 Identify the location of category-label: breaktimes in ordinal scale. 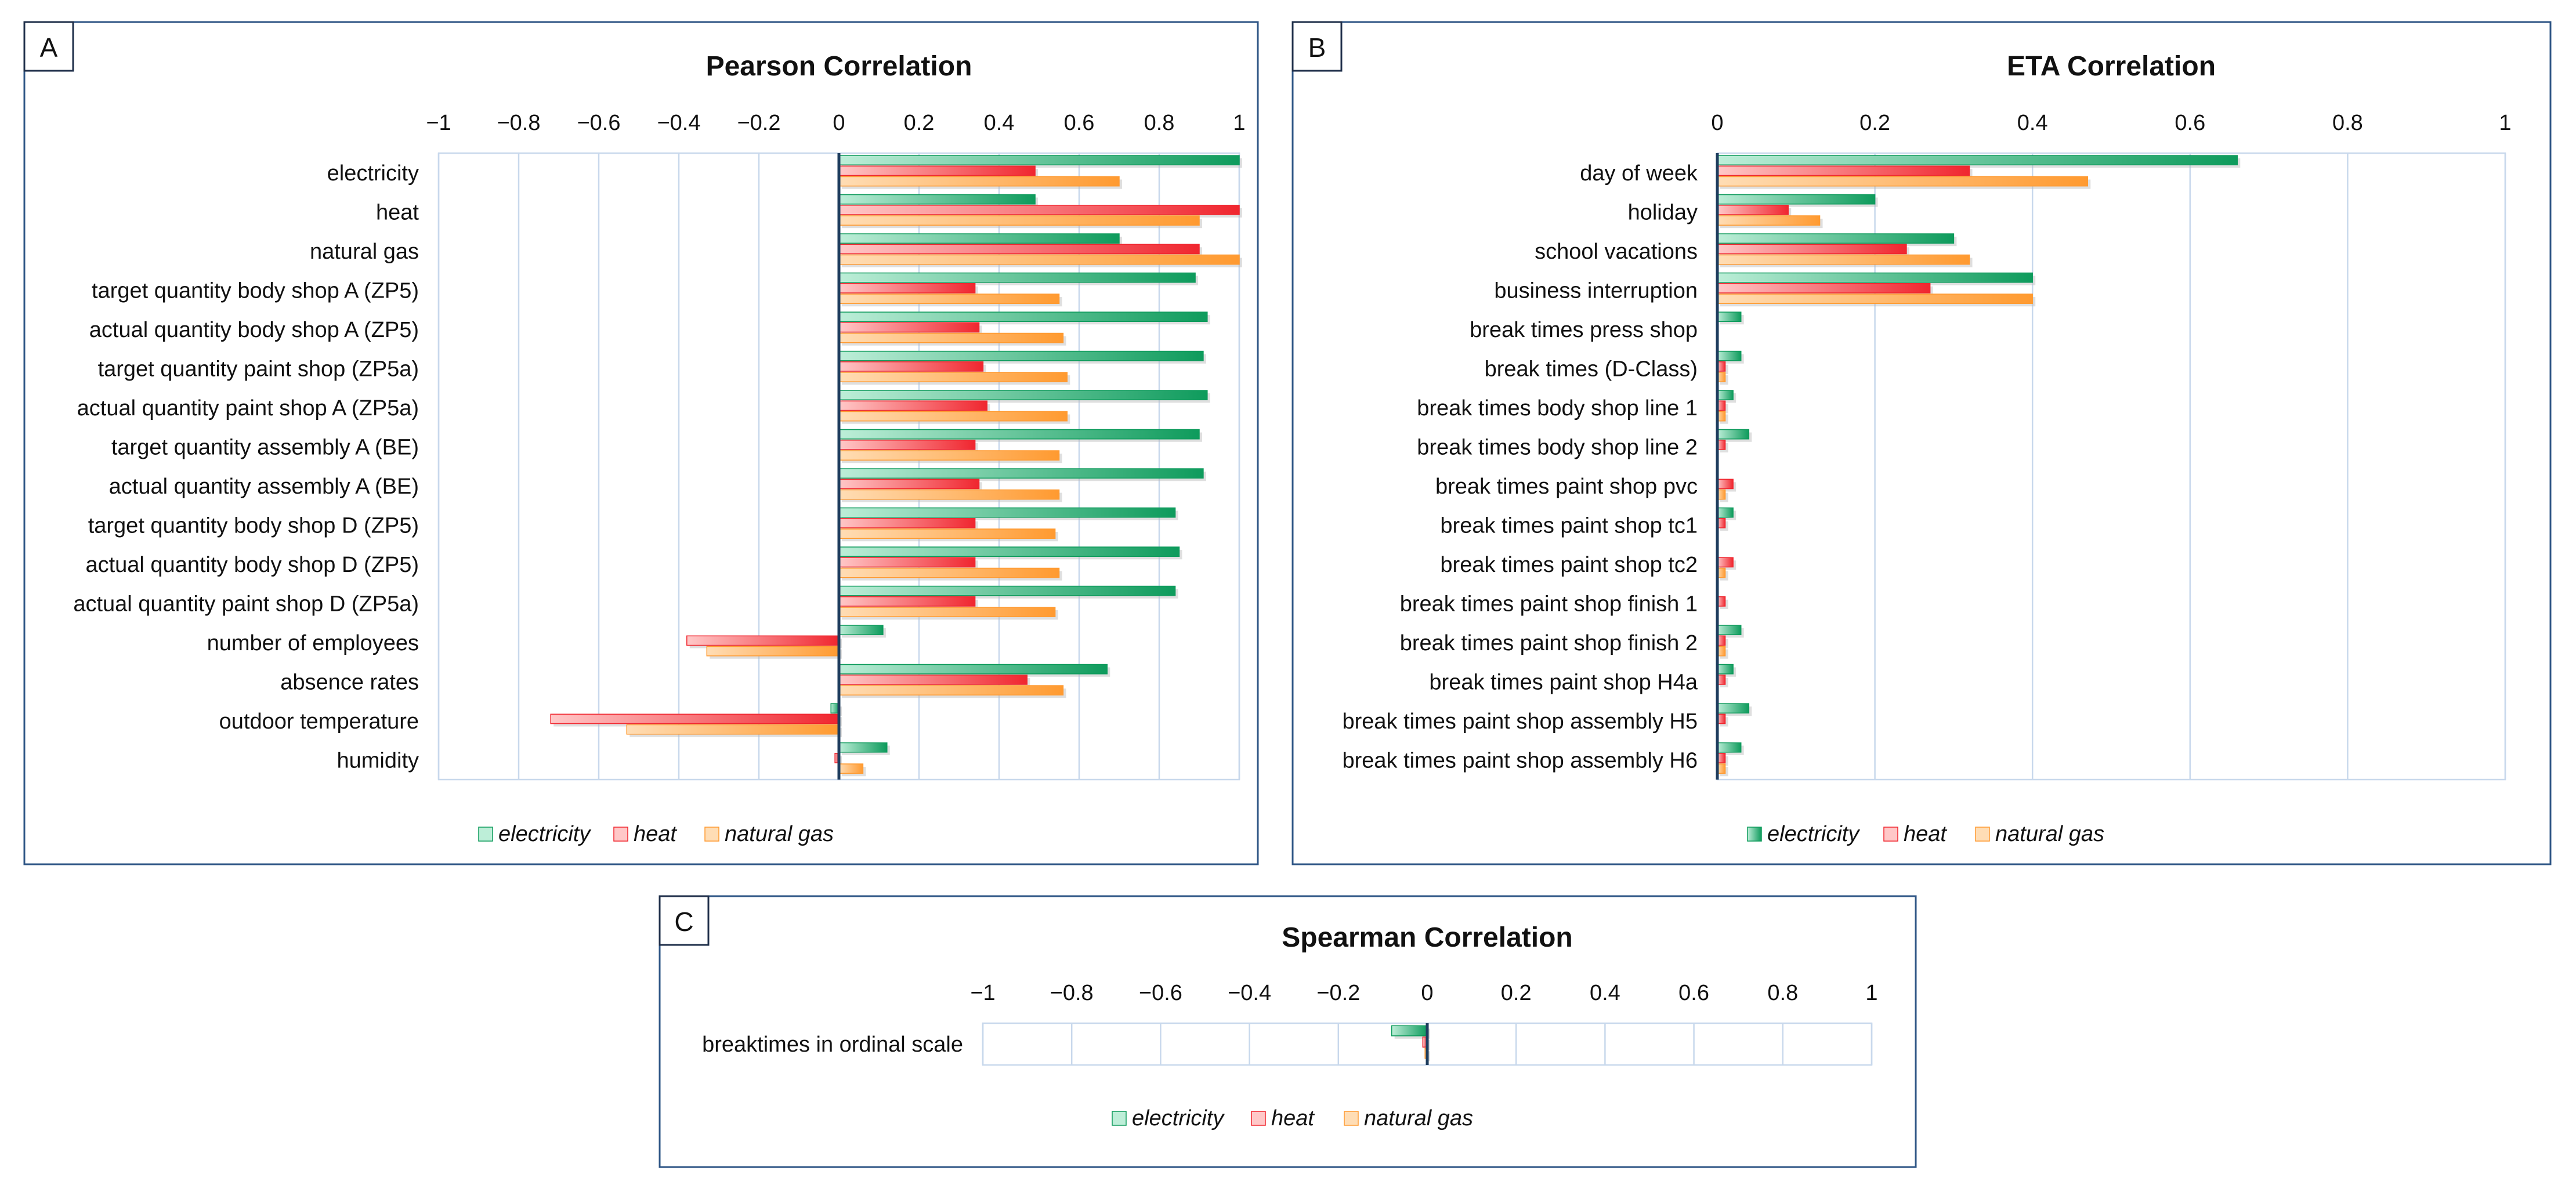
(832, 1044).